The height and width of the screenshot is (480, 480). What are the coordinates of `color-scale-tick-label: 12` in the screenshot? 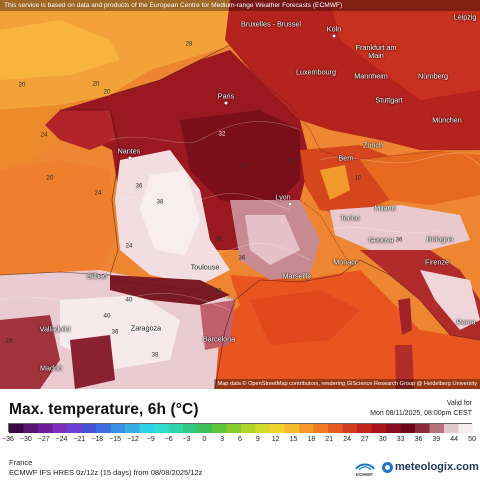 It's located at (275, 439).